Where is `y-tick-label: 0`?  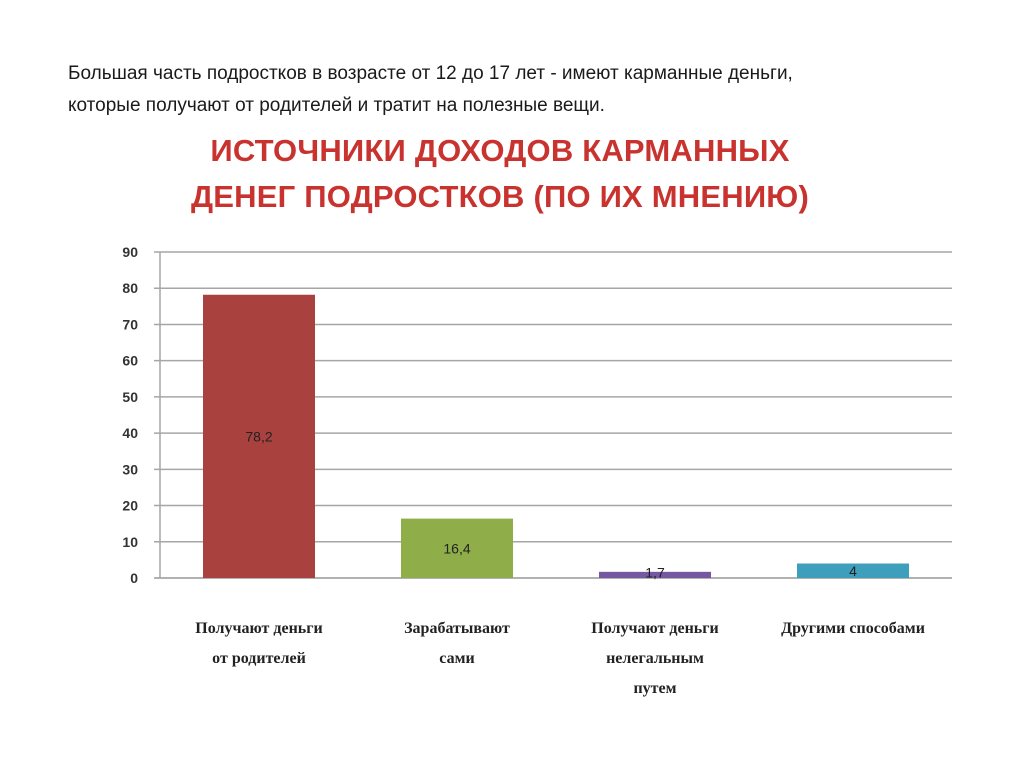
y-tick-label: 0 is located at coordinates (134, 578).